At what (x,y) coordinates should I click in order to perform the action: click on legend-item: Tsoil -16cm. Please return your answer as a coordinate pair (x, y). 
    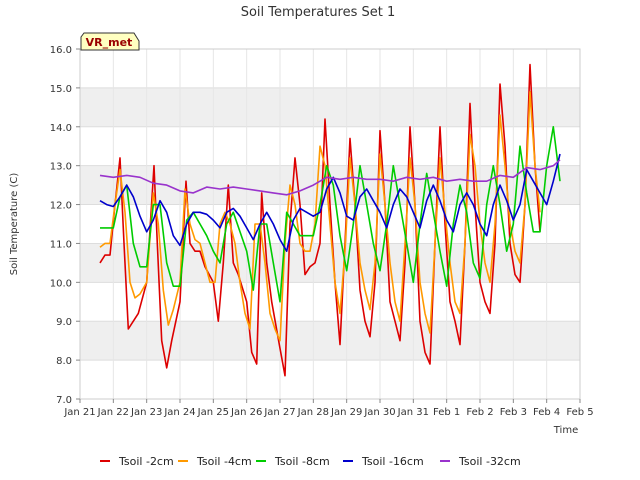
    Looking at the image, I should click on (383, 461).